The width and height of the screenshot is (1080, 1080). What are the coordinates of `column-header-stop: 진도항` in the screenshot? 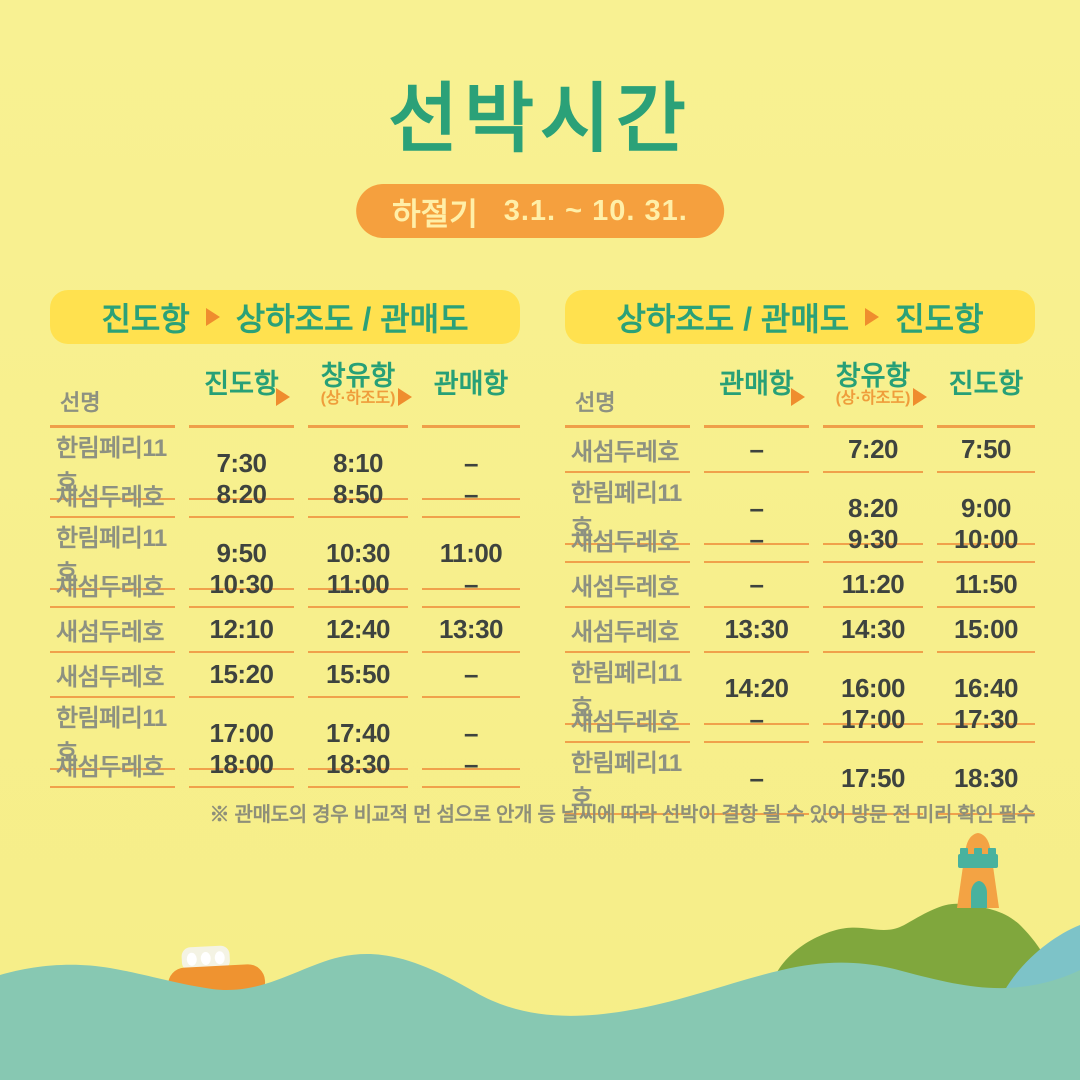 It's located at (241, 386).